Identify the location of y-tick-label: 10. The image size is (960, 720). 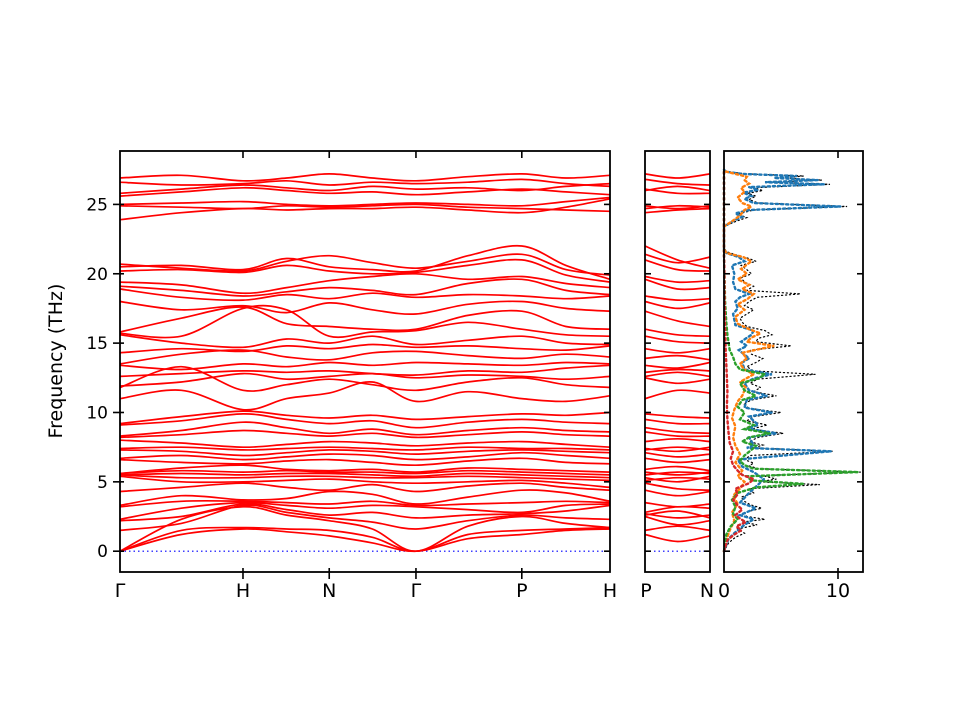
(97, 413).